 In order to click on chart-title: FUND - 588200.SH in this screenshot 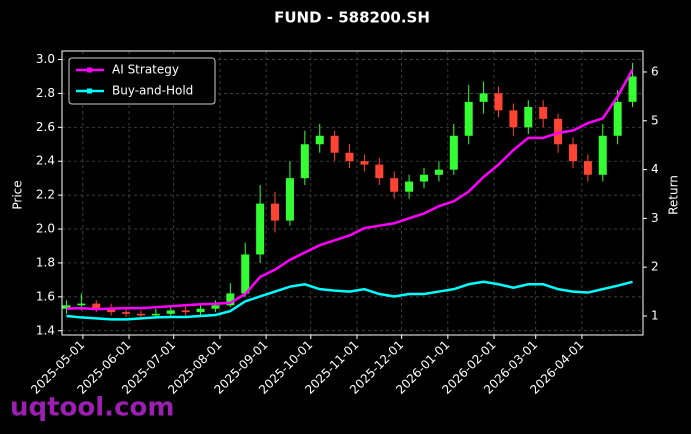, I will do `click(352, 18)`.